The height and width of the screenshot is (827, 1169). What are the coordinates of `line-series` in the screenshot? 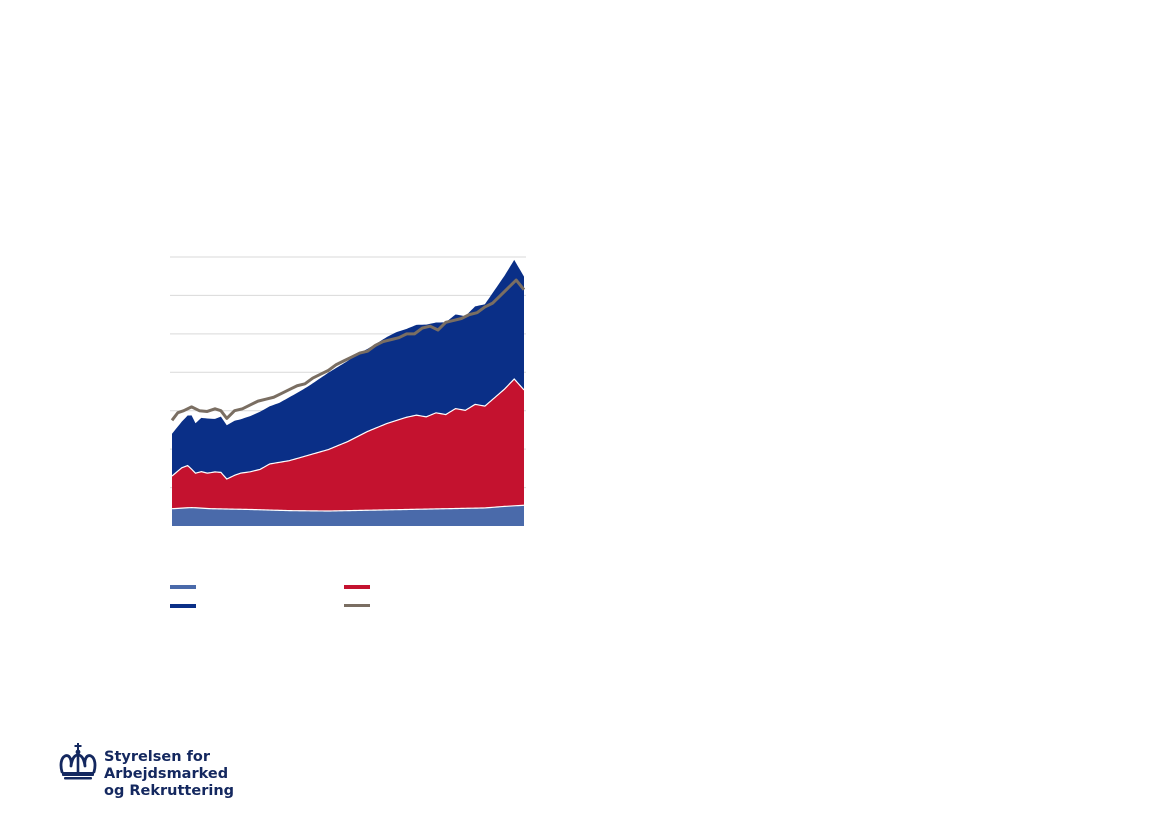 It's located at (348, 350).